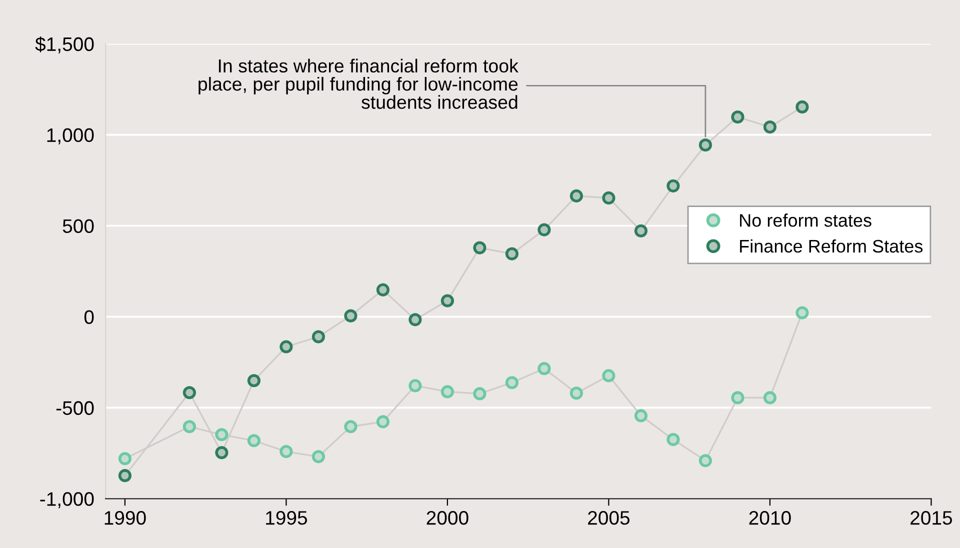  I want to click on x-tick-label: 1990, so click(125, 518).